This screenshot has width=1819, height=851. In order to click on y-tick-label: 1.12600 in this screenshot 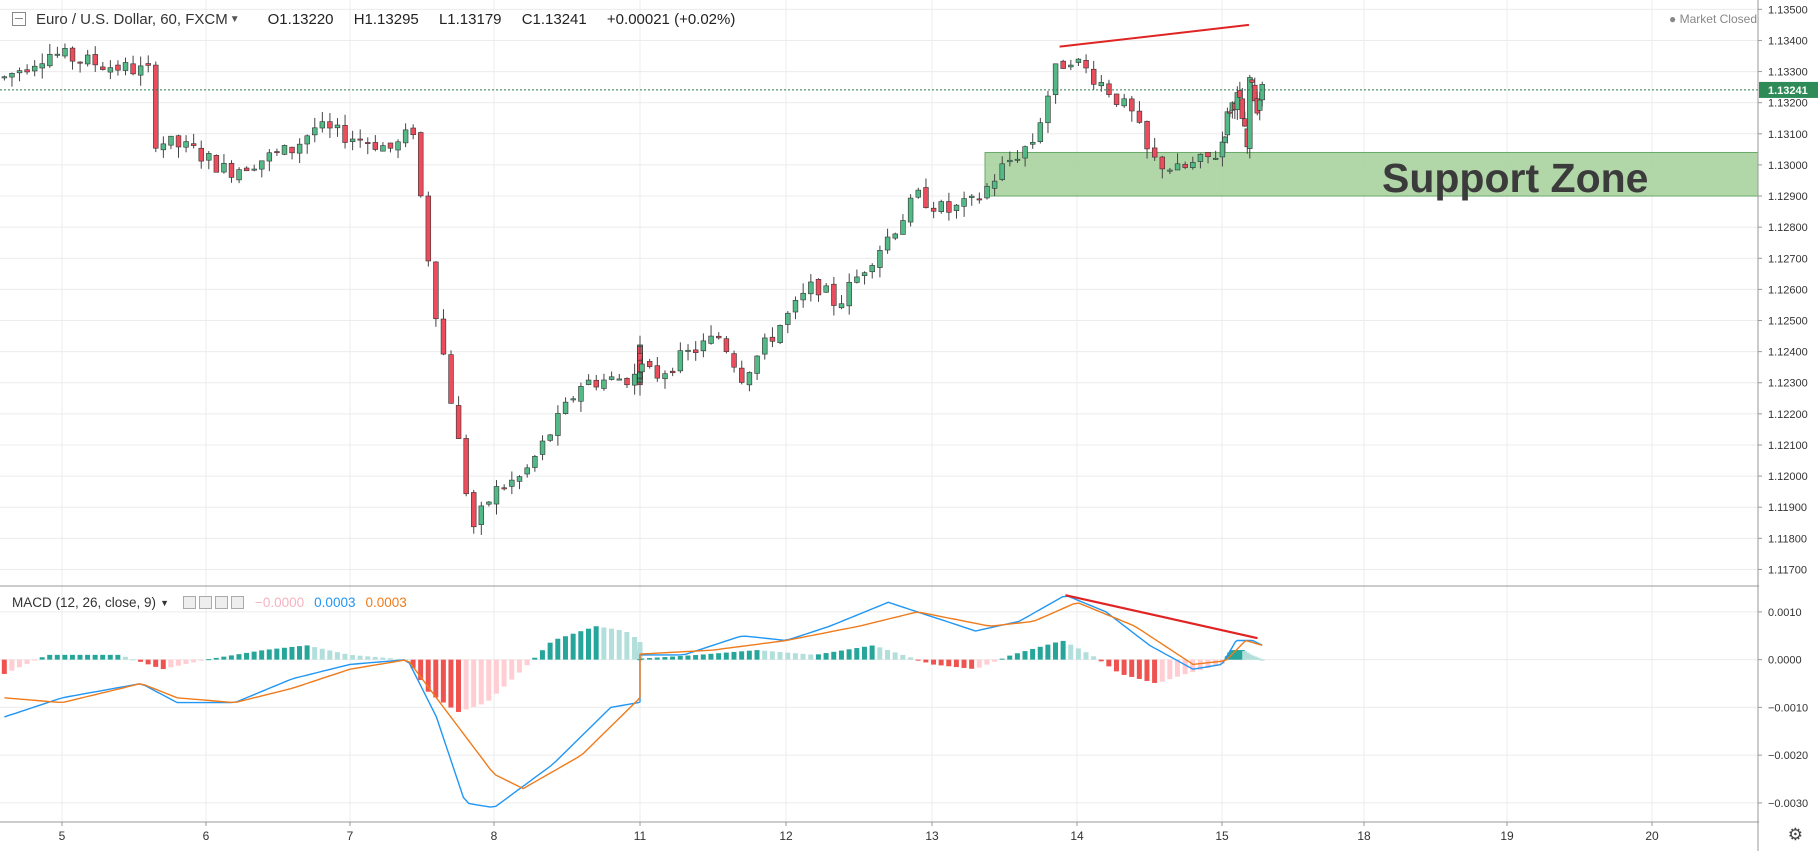, I will do `click(1788, 290)`.